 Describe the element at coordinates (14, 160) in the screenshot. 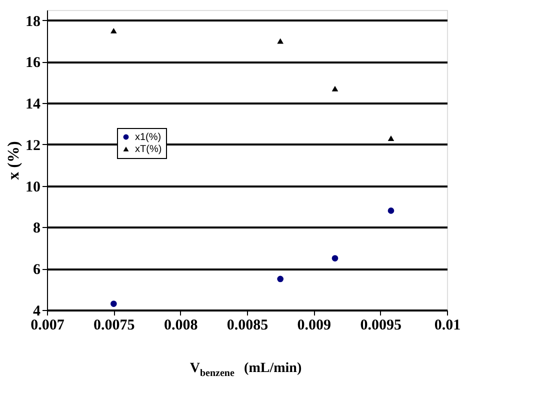

I see `y-axis-title: x (%)` at that location.